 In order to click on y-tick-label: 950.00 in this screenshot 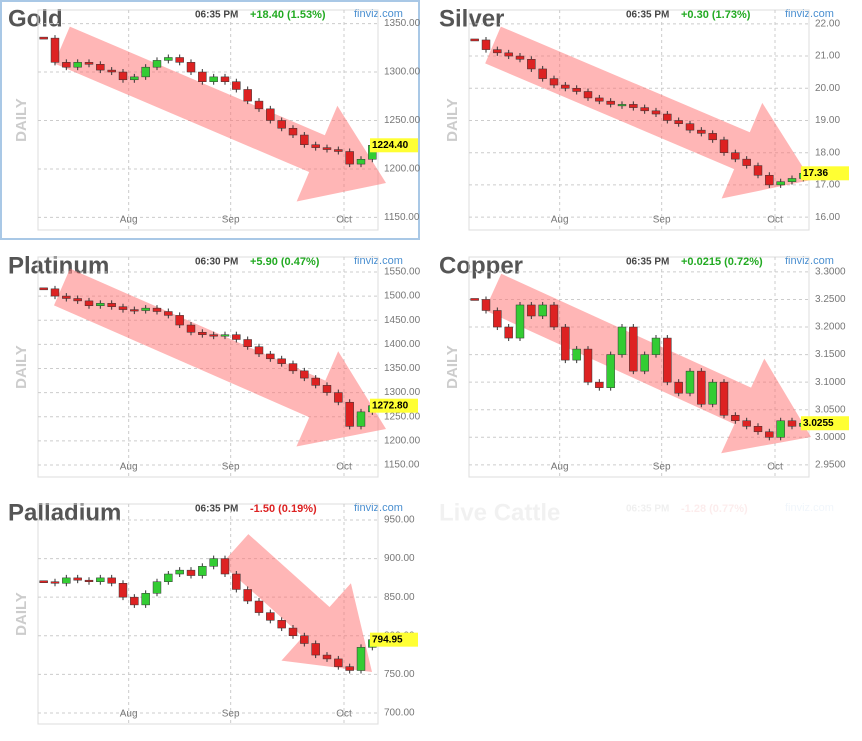, I will do `click(399, 520)`.